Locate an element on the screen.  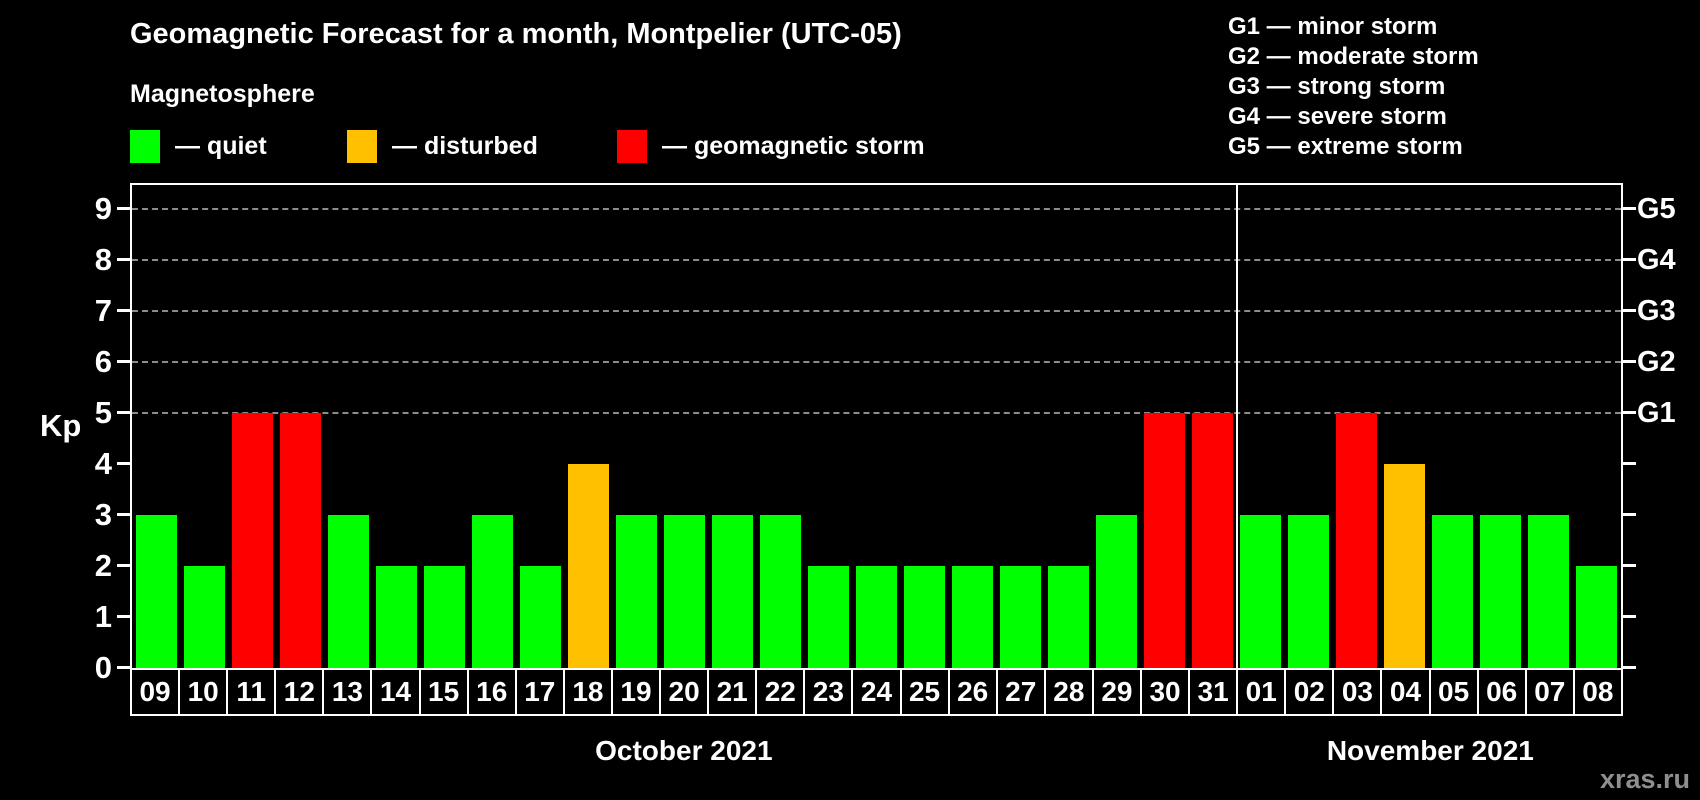
gridline-kp8 is located at coordinates (876, 260).